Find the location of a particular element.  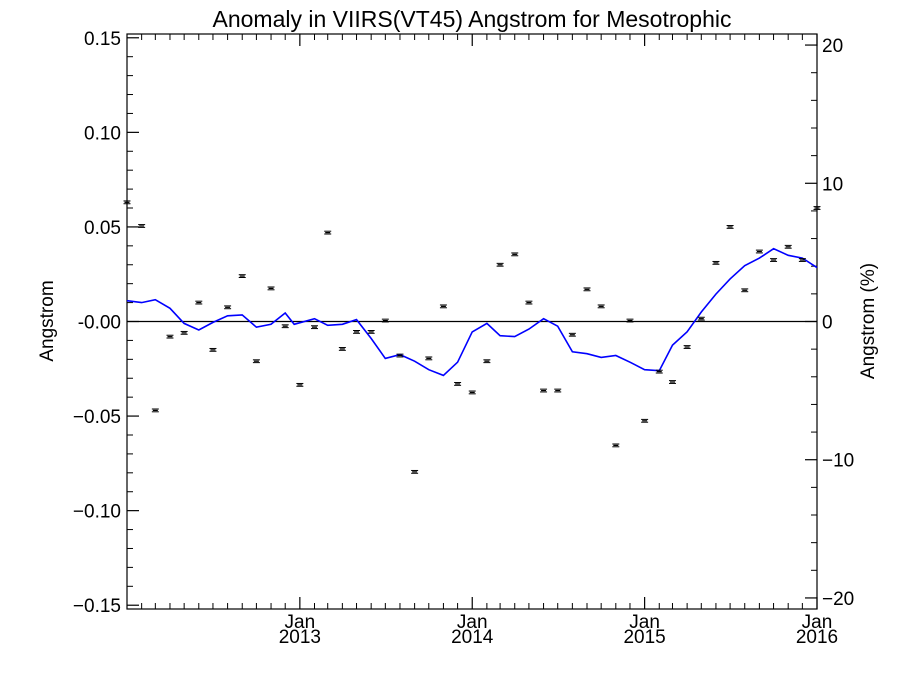

y-tick-label: -0.00 is located at coordinates (99, 323).